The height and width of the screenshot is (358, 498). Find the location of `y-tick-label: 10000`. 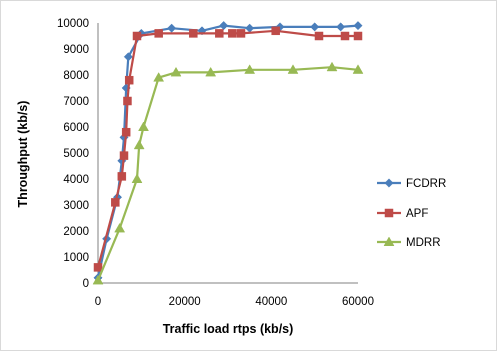

y-tick-label: 10000 is located at coordinates (73, 24).